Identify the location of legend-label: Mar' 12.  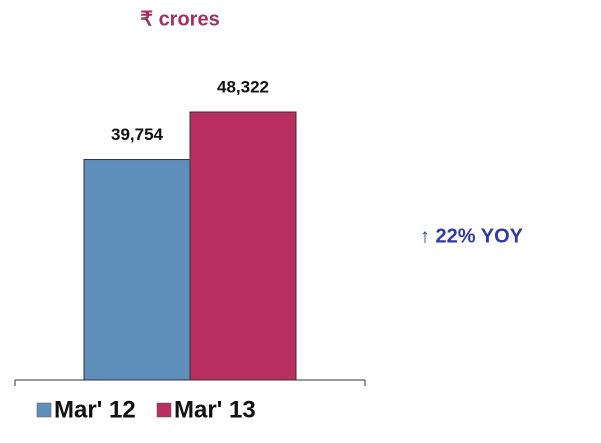
(95, 409).